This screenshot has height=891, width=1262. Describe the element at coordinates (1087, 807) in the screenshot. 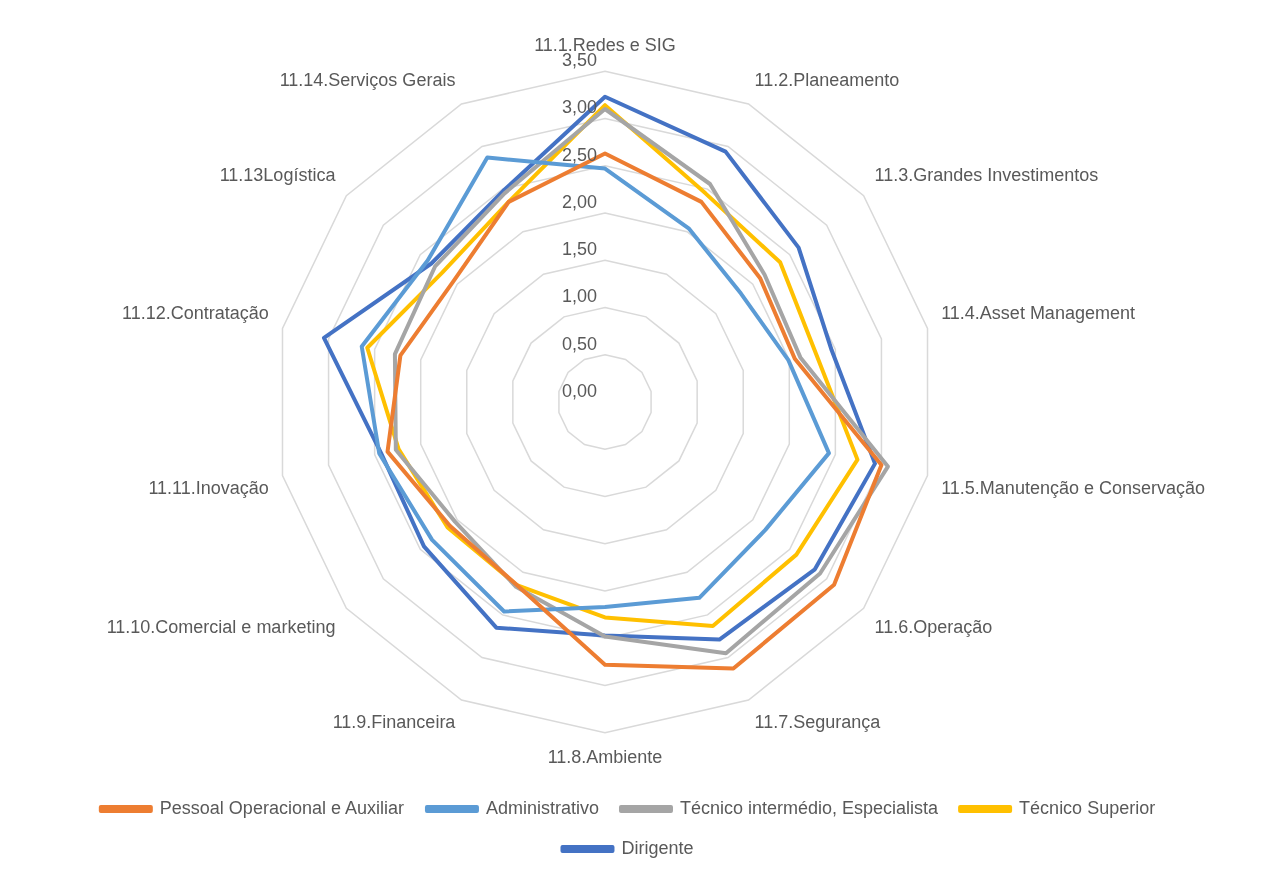

I see `legend-label: Técnico Superior` at that location.